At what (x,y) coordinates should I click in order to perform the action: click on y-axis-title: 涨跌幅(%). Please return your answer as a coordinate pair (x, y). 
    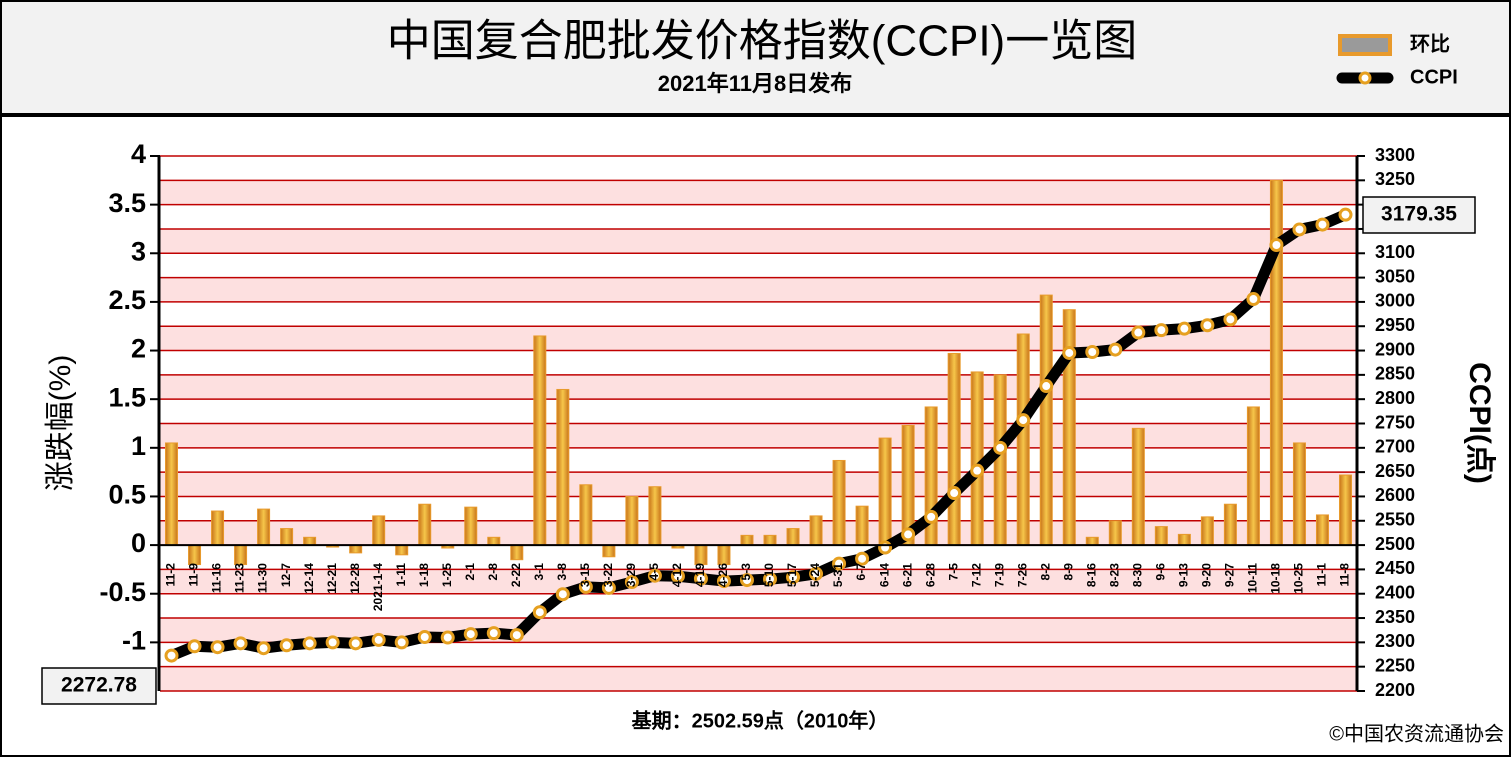
    Looking at the image, I should click on (60, 423).